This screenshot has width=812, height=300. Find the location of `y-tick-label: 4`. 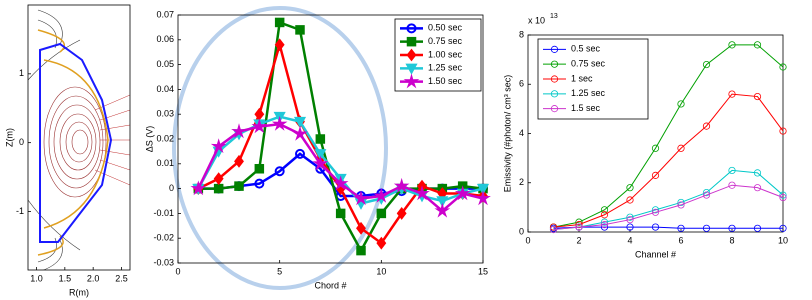

y-tick-label: 4 is located at coordinates (521, 133).